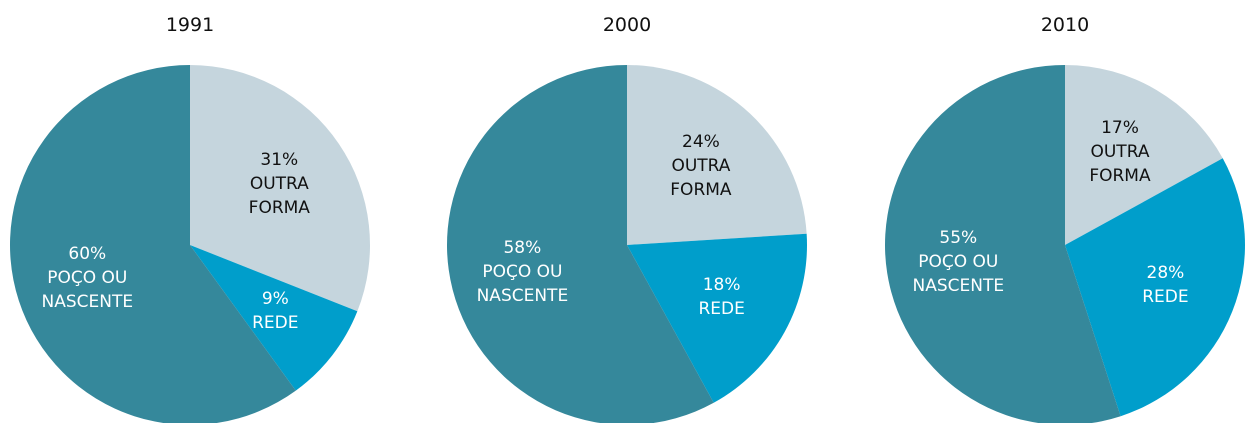  What do you see at coordinates (190, 25) in the screenshot?
I see `chart-title: 1991` at bounding box center [190, 25].